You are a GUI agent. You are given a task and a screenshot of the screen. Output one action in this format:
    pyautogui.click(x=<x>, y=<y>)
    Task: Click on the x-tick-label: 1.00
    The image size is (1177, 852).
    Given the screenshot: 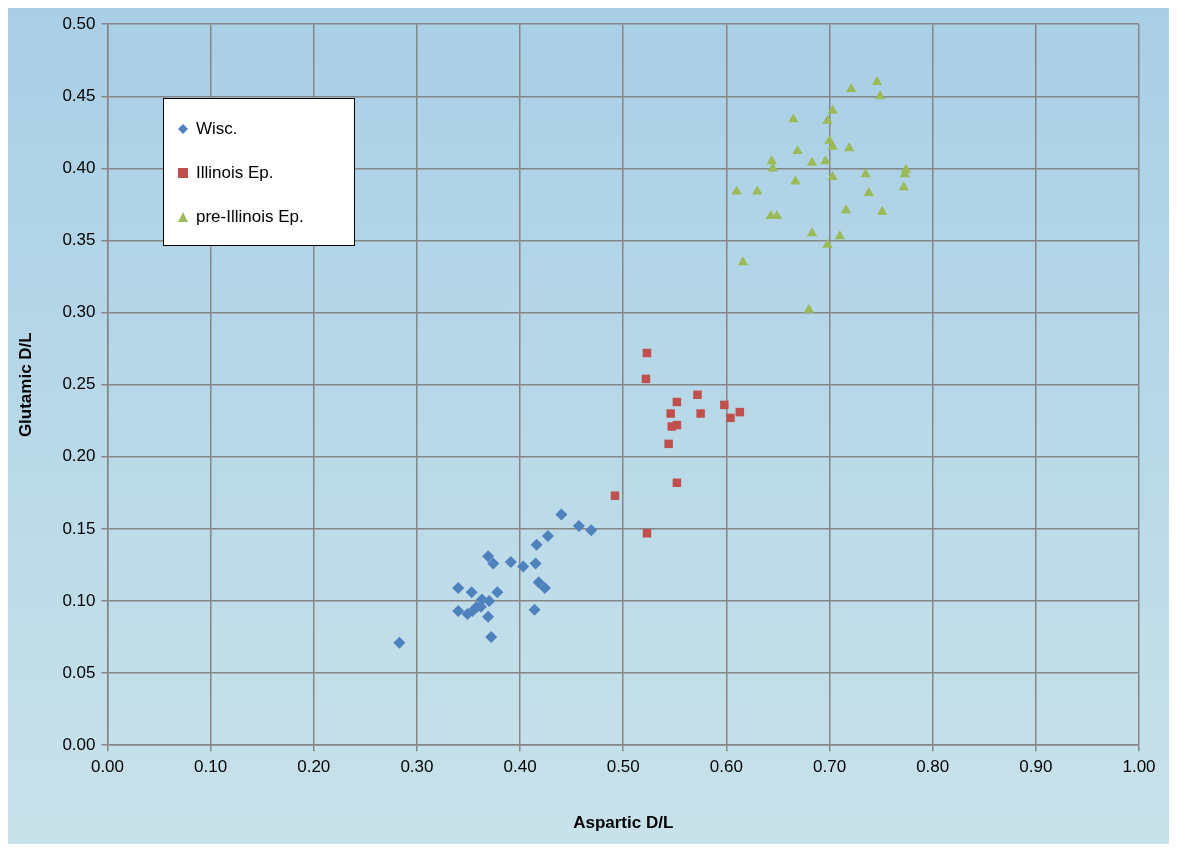 What is the action you would take?
    pyautogui.click(x=1139, y=767)
    